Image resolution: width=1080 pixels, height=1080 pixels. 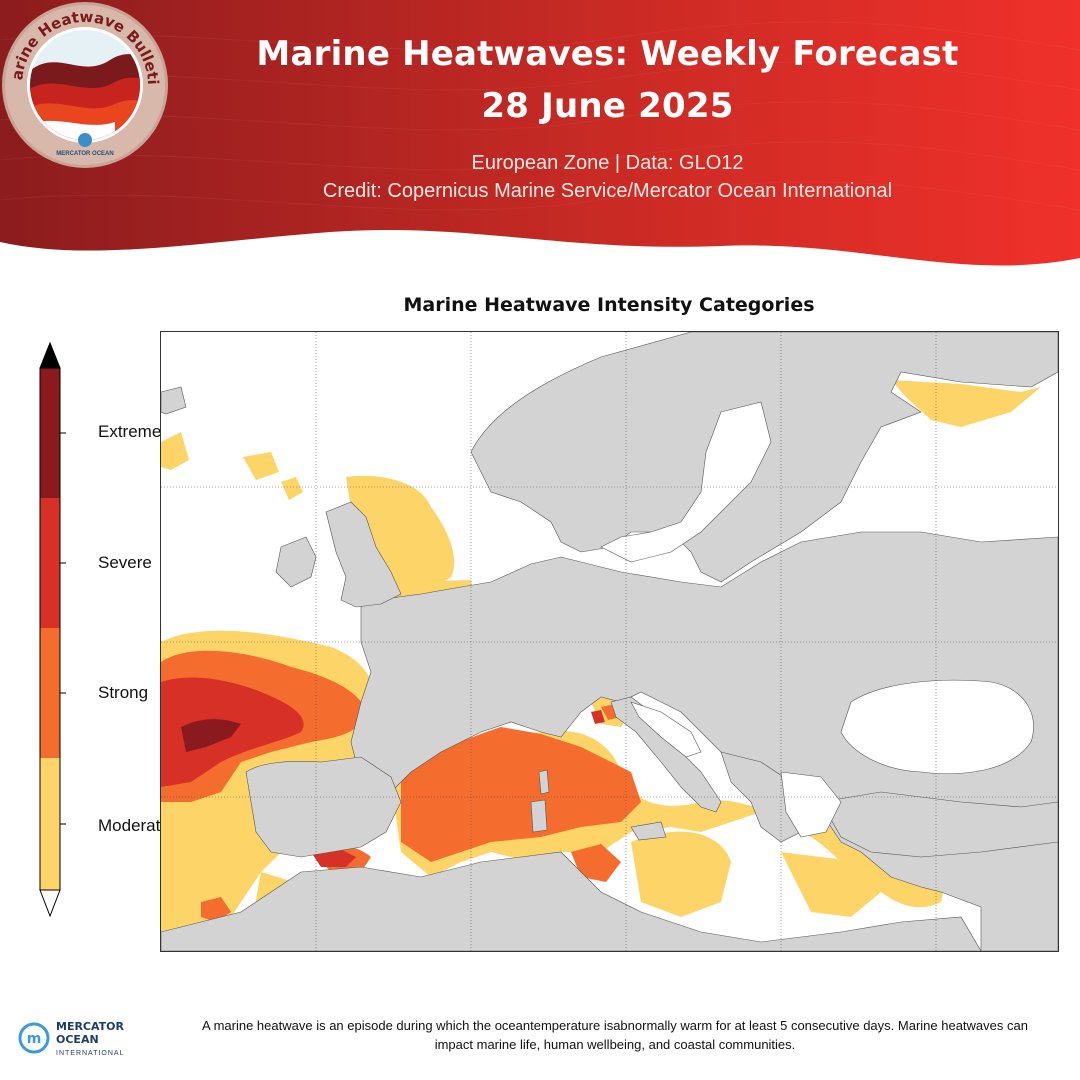 What do you see at coordinates (50, 563) in the screenshot?
I see `legend-swatch-severe` at bounding box center [50, 563].